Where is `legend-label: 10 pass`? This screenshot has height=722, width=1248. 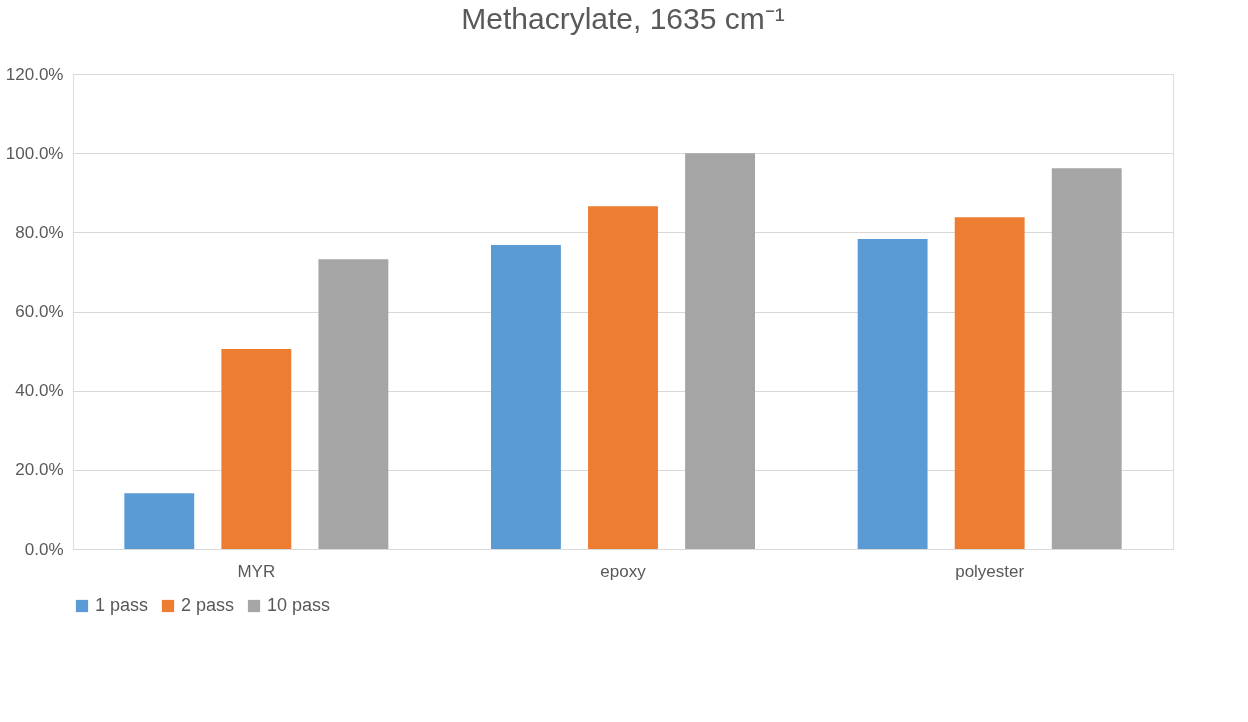
legend-label: 10 pass is located at coordinates (299, 605).